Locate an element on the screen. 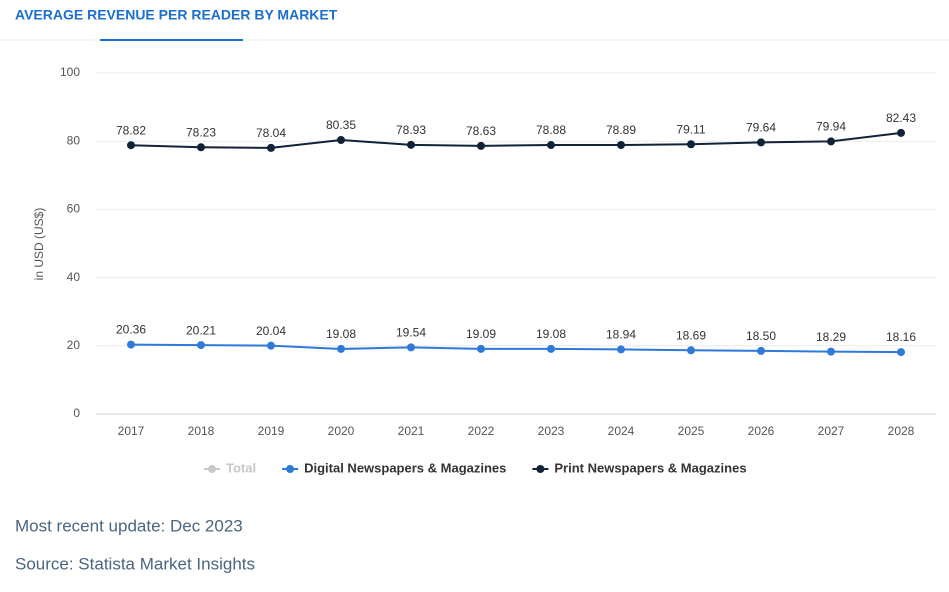 Image resolution: width=949 pixels, height=592 pixels. value-label: 20.36 is located at coordinates (131, 330).